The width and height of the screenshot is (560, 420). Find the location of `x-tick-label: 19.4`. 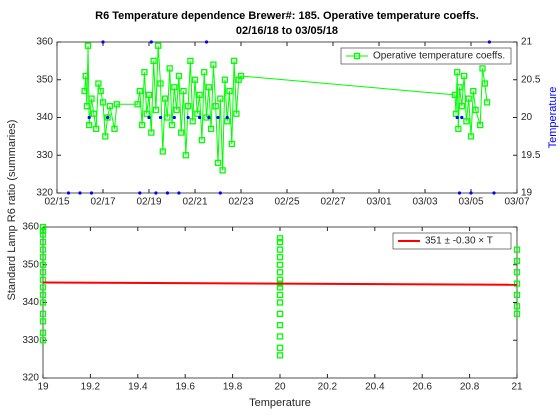

x-tick-label: 19.4 is located at coordinates (138, 387).